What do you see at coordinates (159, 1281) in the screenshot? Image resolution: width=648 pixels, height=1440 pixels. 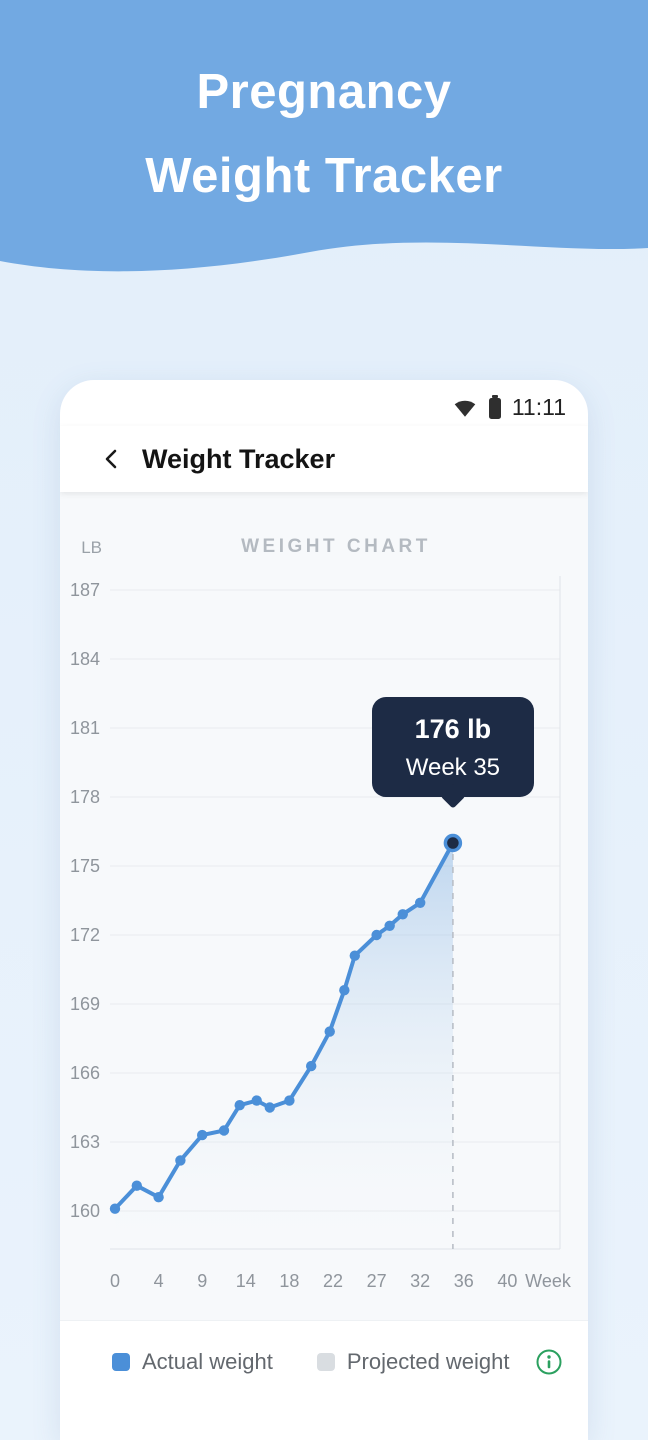 I see `svg-text: 4` at bounding box center [159, 1281].